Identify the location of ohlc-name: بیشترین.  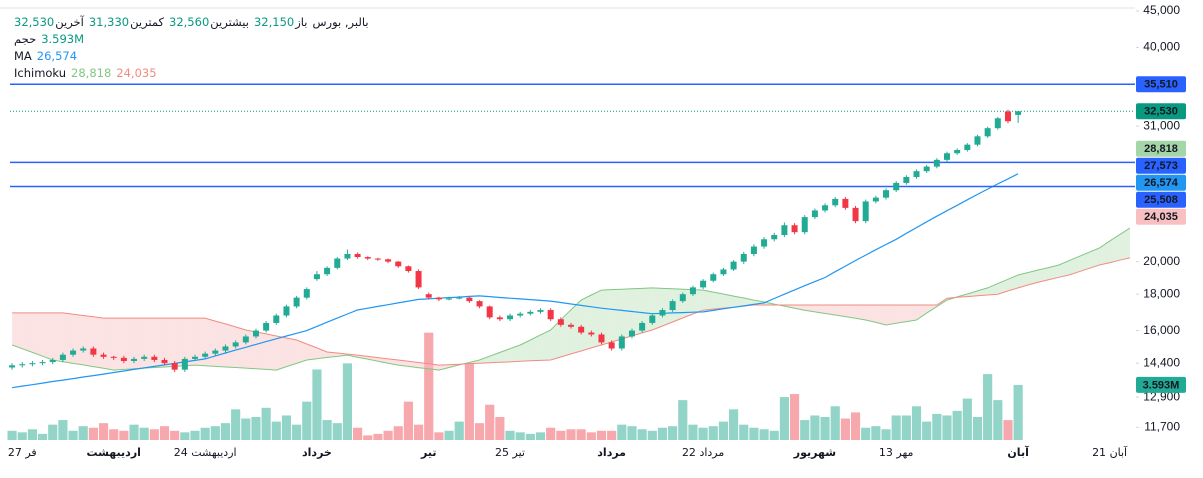
(229, 22).